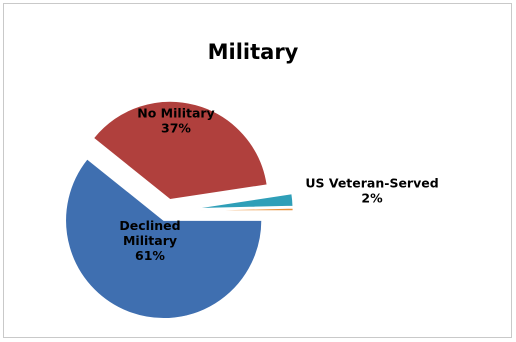 Image resolution: width=516 pixels, height=342 pixels. I want to click on slice-label: Declined Military 61%, so click(149, 240).